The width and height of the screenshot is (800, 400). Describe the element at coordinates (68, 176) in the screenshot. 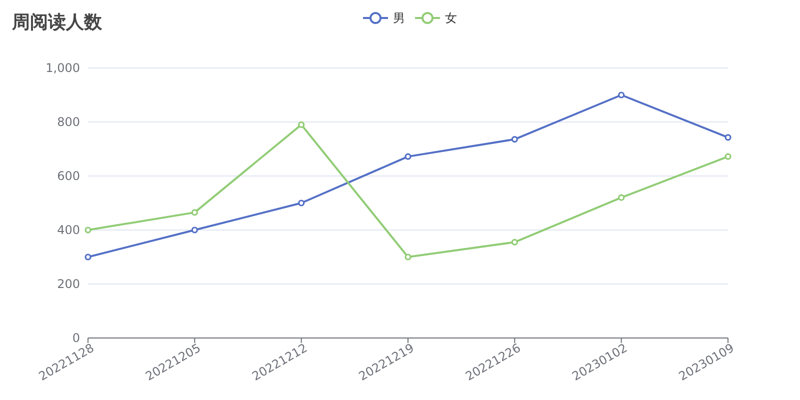

I see `y-tick-label: 600` at that location.